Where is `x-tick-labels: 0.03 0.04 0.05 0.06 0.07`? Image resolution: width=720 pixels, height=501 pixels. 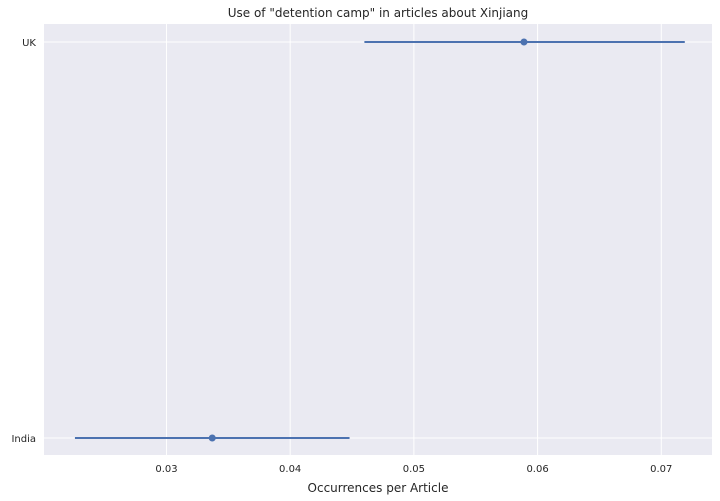
x-tick-labels: 0.03 0.04 0.05 0.06 0.07 is located at coordinates (413, 469).